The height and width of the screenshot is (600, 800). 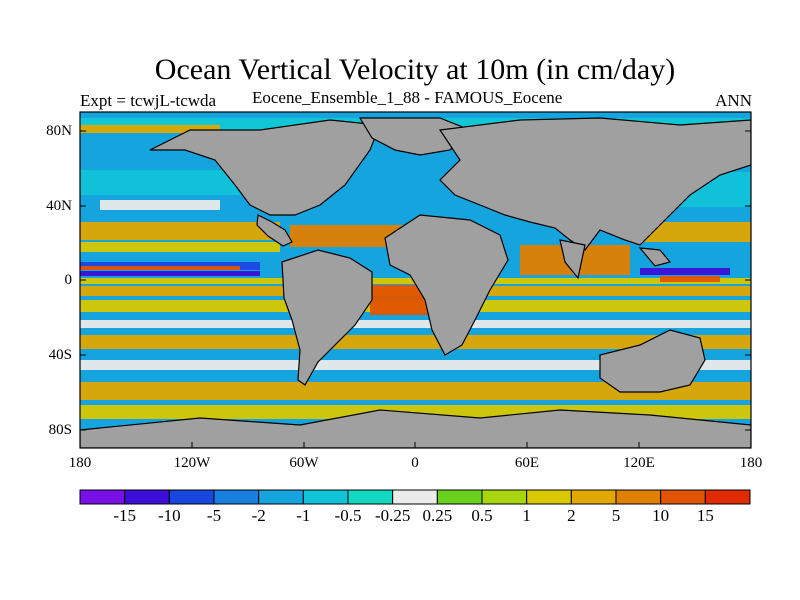 What do you see at coordinates (59, 131) in the screenshot?
I see `lat-tick-label: 80N` at bounding box center [59, 131].